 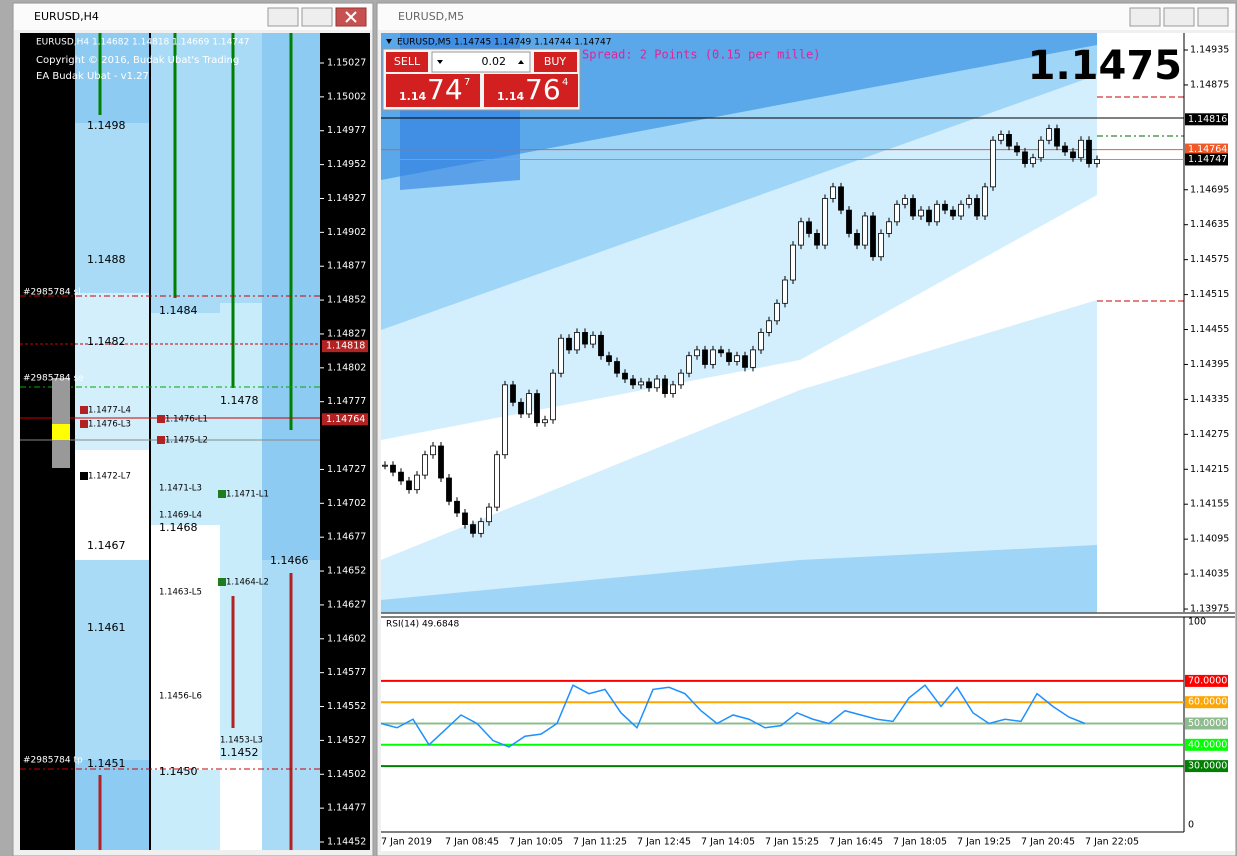 I want to click on price-marker, so click(x=1206, y=119).